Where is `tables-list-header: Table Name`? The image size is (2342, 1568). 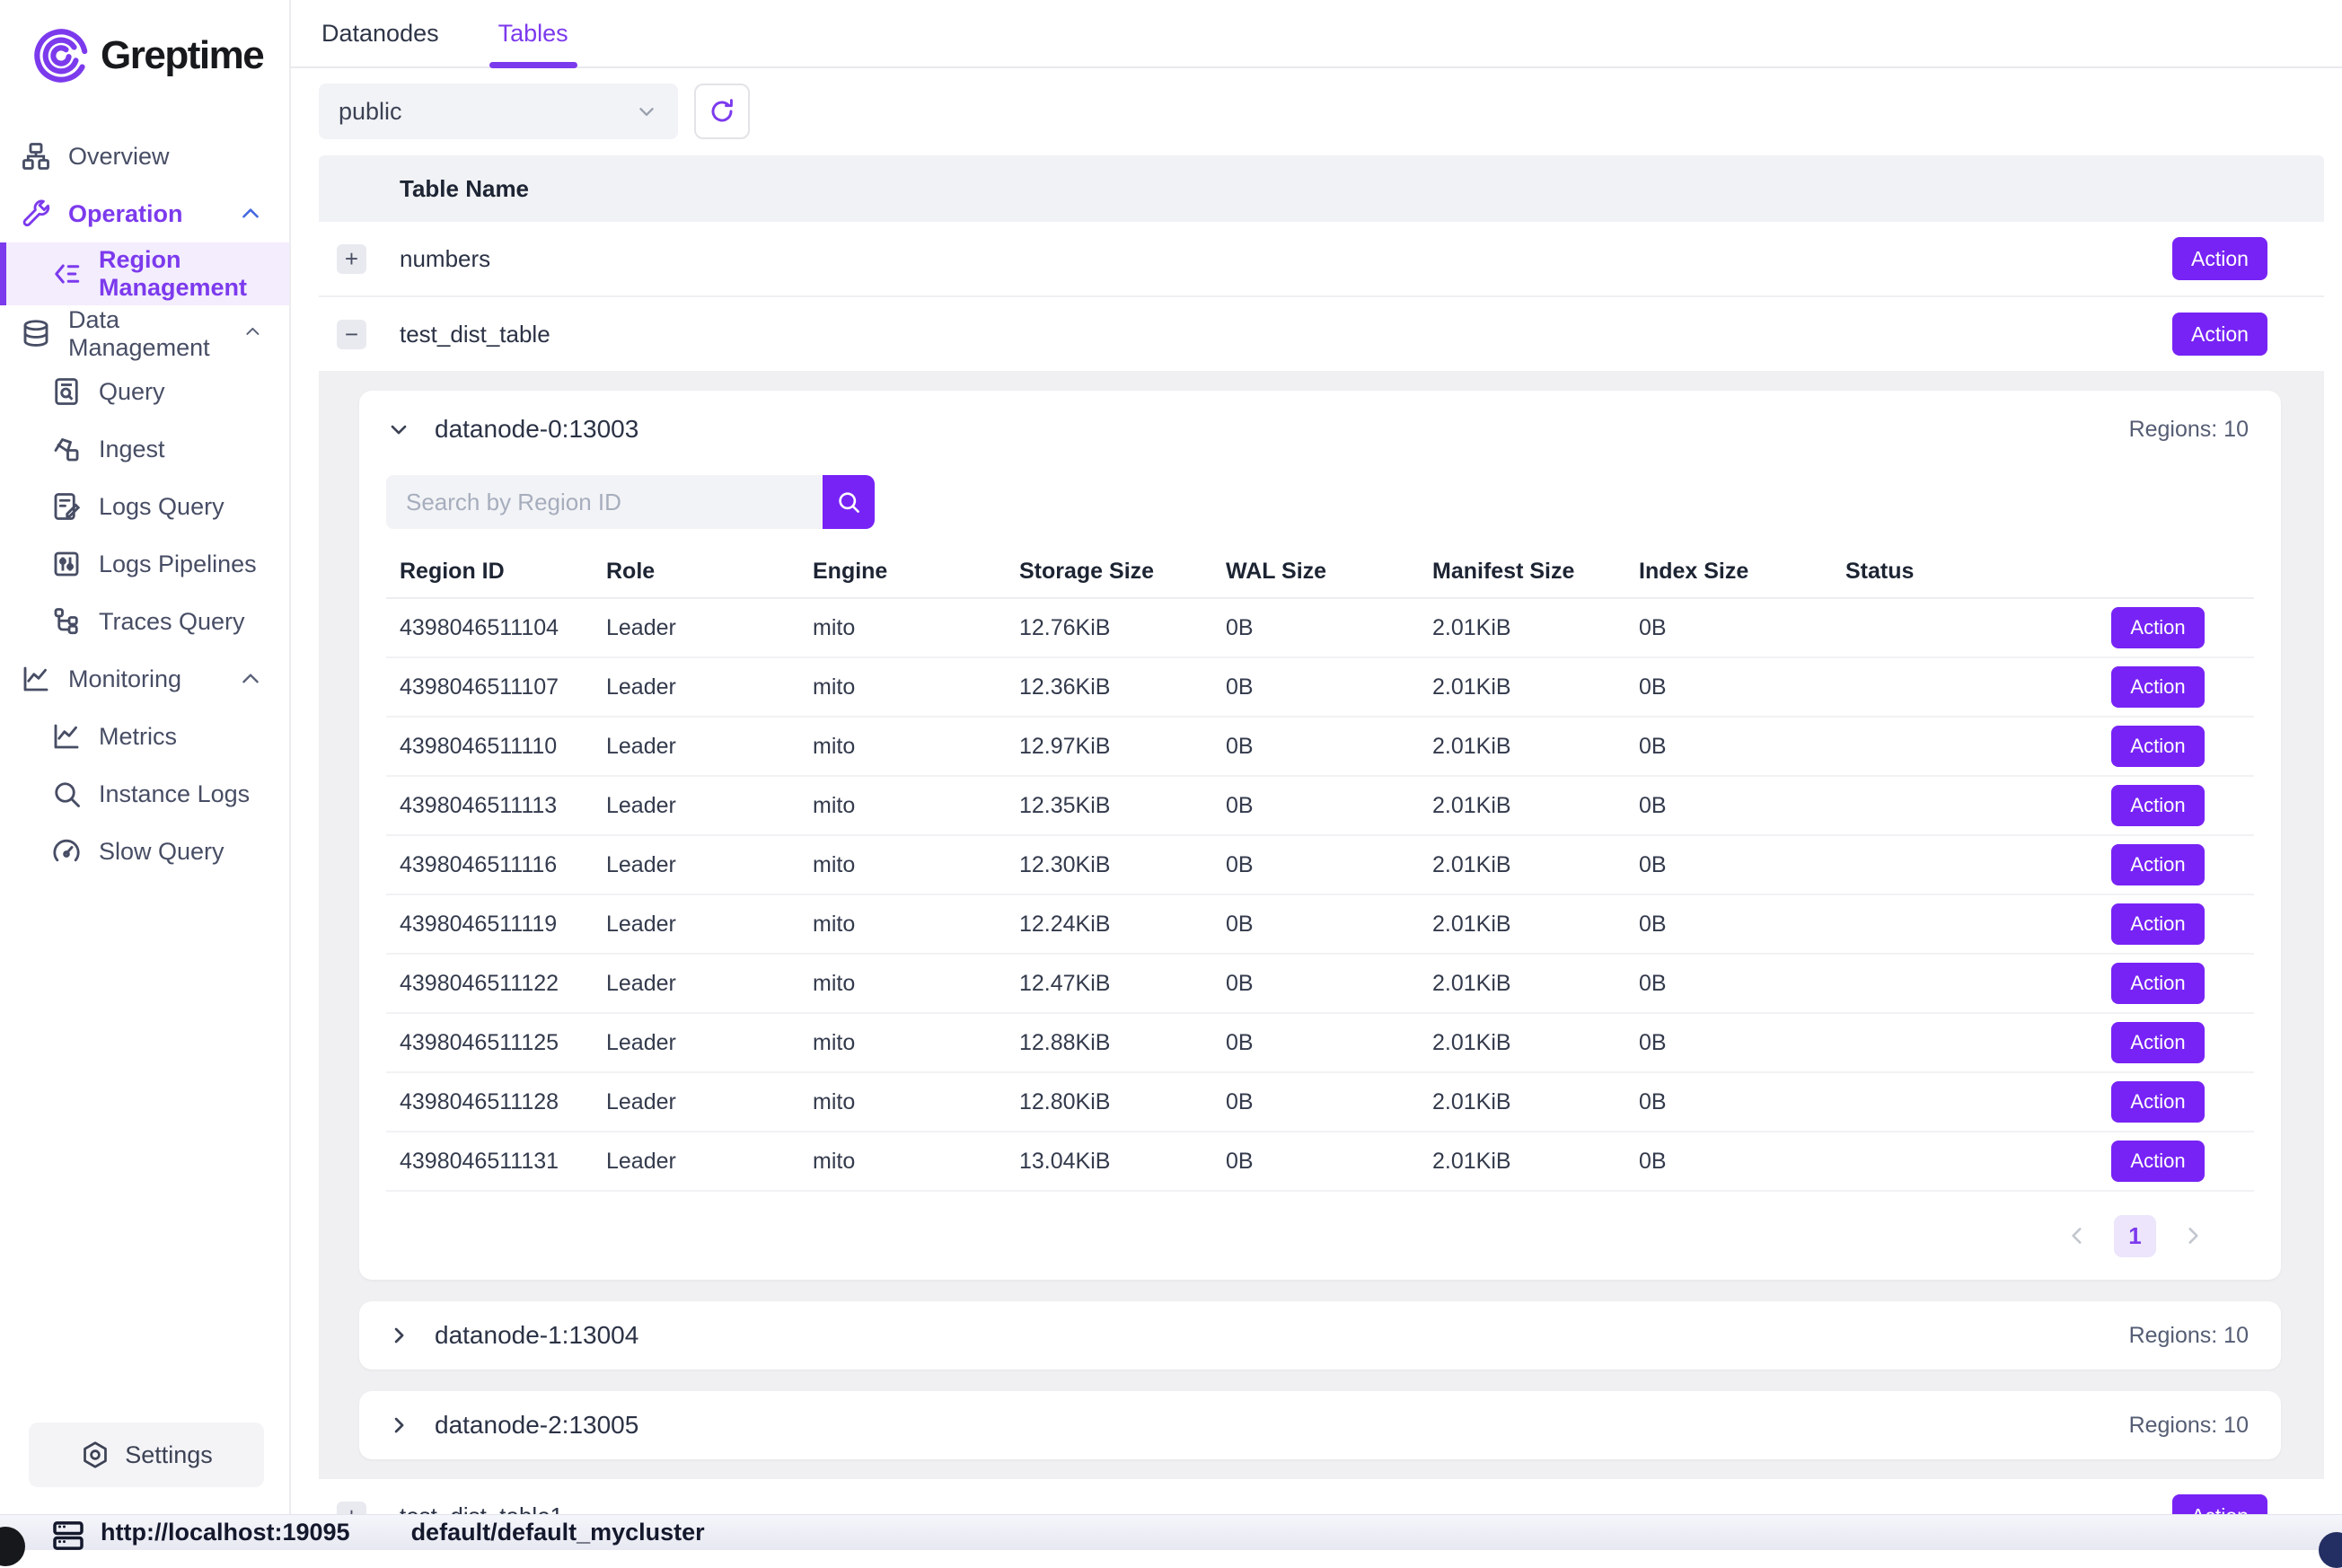 tables-list-header: Table Name is located at coordinates (1321, 188).